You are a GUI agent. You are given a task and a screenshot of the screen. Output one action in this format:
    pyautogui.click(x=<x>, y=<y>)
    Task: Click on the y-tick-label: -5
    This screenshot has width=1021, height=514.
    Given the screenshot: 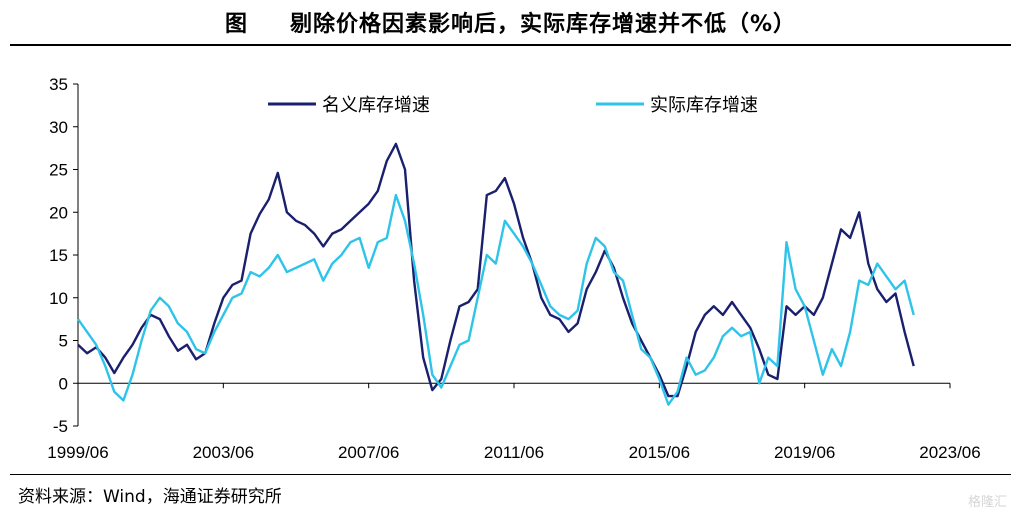 What is the action you would take?
    pyautogui.click(x=60, y=426)
    